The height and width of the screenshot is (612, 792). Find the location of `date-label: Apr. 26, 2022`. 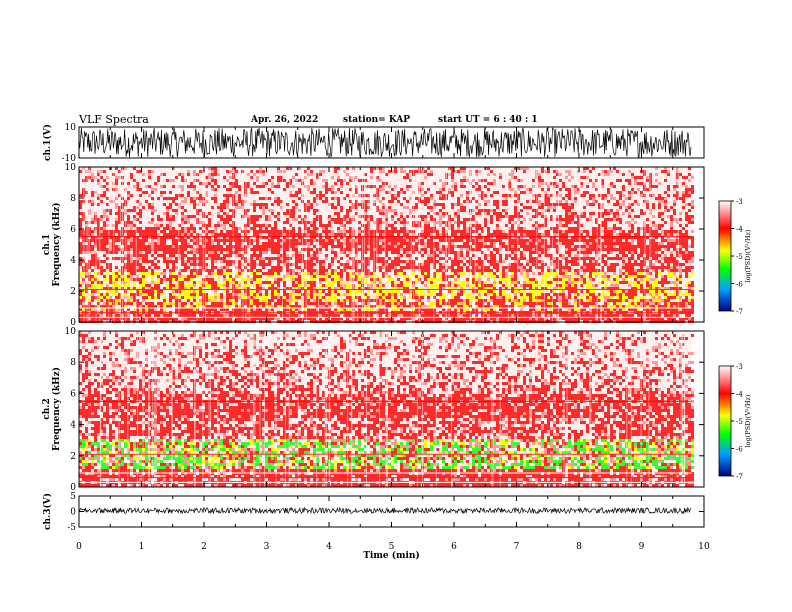

date-label: Apr. 26, 2022 is located at coordinates (285, 120).